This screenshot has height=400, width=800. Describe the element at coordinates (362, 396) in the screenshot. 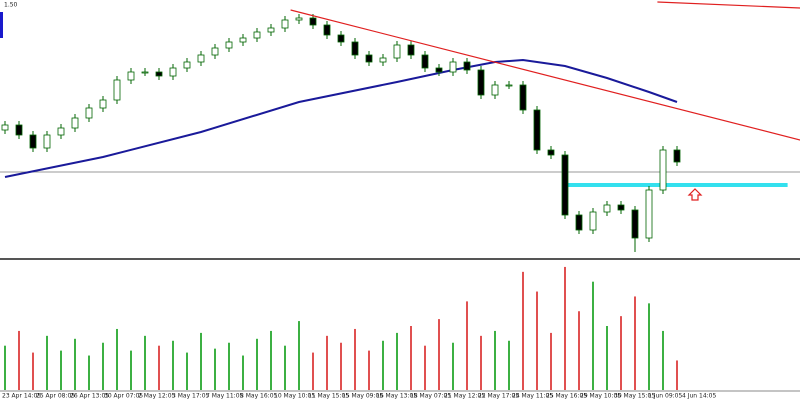

I see `x-tick-label: 15 May 09:05` at that location.